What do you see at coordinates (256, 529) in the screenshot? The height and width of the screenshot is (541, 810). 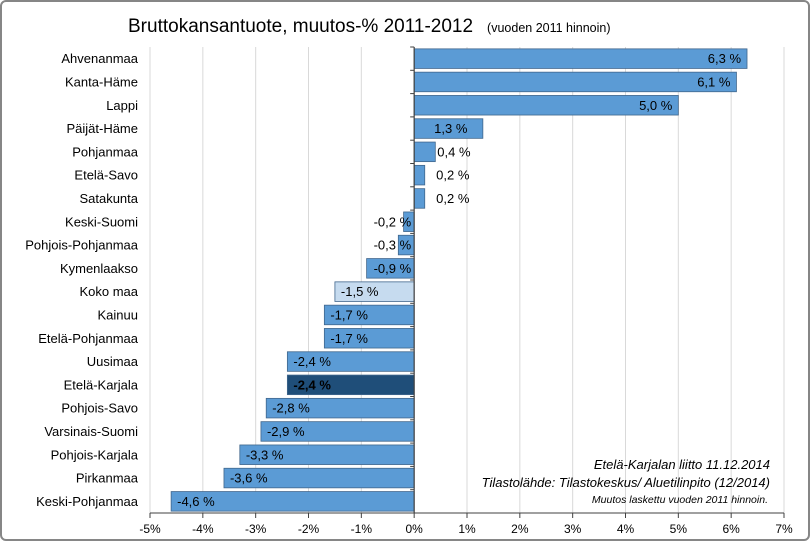 I see `x-tick-label: -3%` at bounding box center [256, 529].